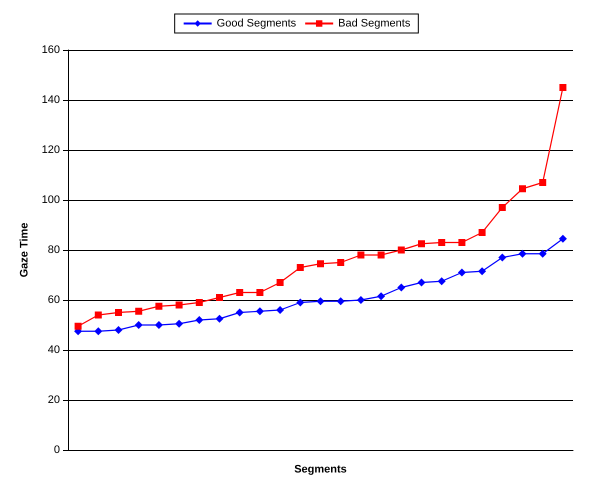 The height and width of the screenshot is (498, 593). Describe the element at coordinates (374, 24) in the screenshot. I see `legend-label: Bad Segments` at that location.